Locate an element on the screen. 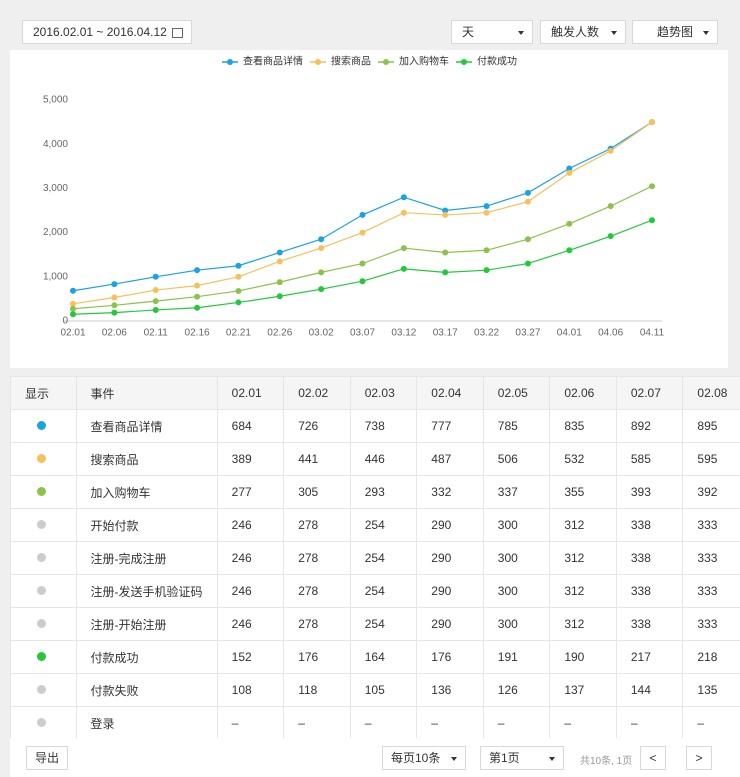  x-tick-label: 02.01 is located at coordinates (72, 333).